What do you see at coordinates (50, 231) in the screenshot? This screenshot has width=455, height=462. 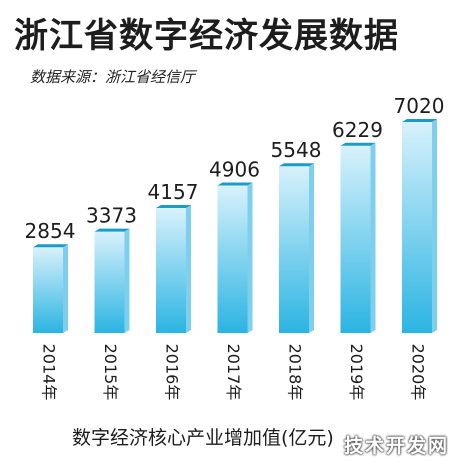 I see `data-label-0: 2854` at bounding box center [50, 231].